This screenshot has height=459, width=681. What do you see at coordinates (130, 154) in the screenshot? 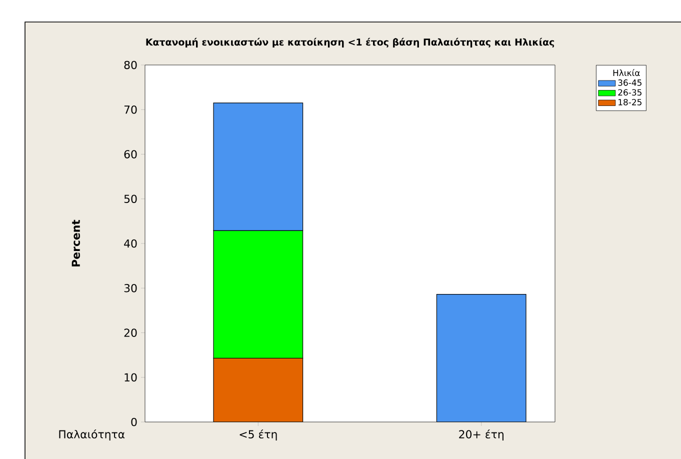
I see `y-tick-label: 60` at bounding box center [130, 154].